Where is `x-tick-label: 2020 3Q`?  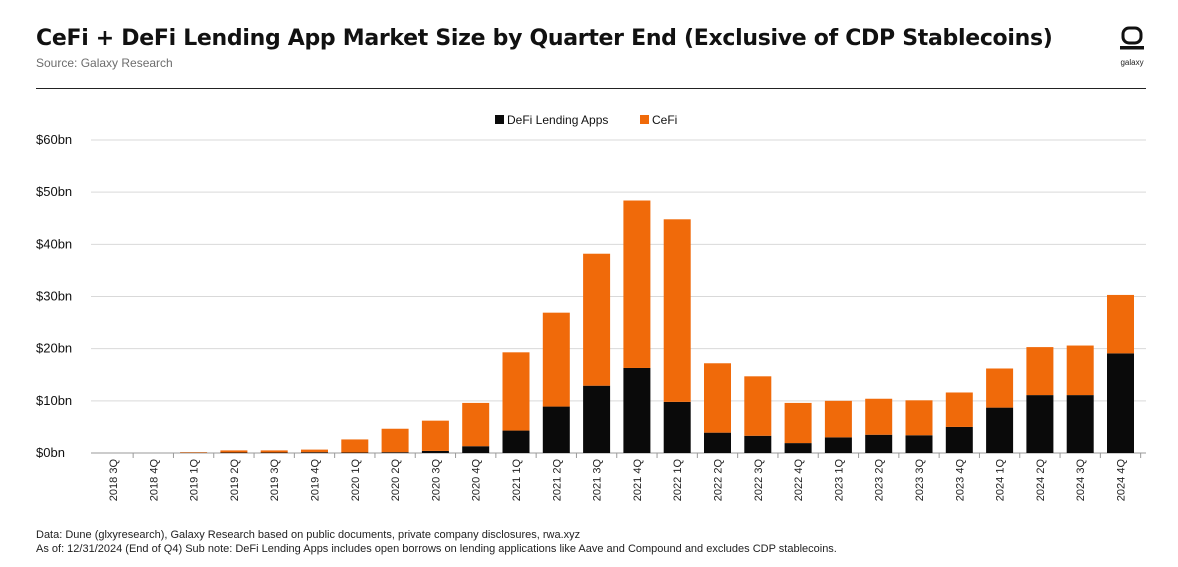
x-tick-label: 2020 3Q is located at coordinates (436, 480).